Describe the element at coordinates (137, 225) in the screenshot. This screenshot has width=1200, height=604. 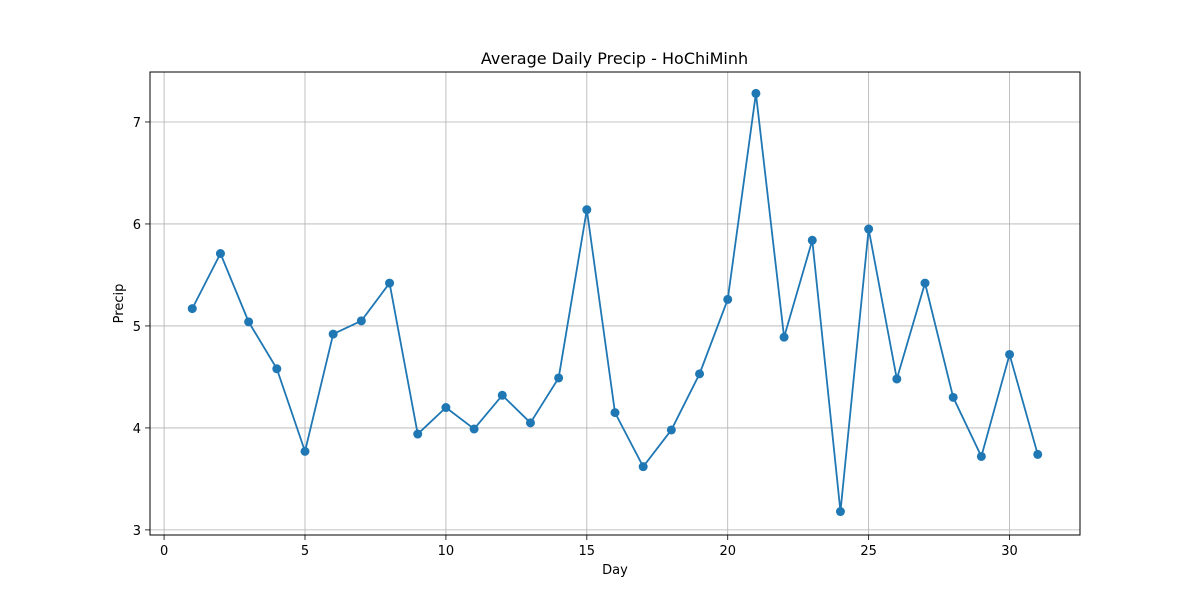
I see `y-tick-label: 6` at that location.